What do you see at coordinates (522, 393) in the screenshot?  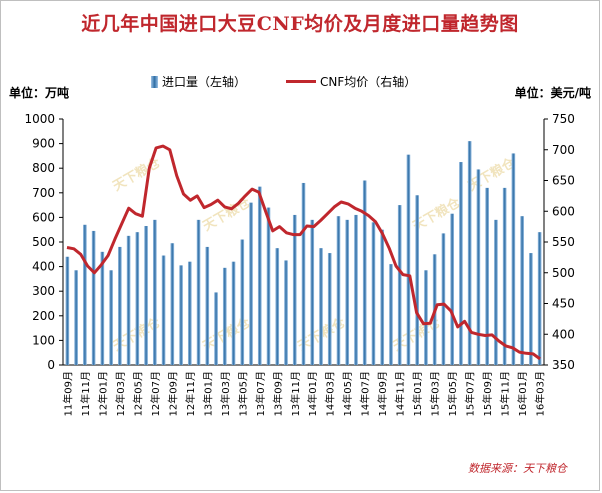 I see `x-tick-label: 16年01月` at bounding box center [522, 393].